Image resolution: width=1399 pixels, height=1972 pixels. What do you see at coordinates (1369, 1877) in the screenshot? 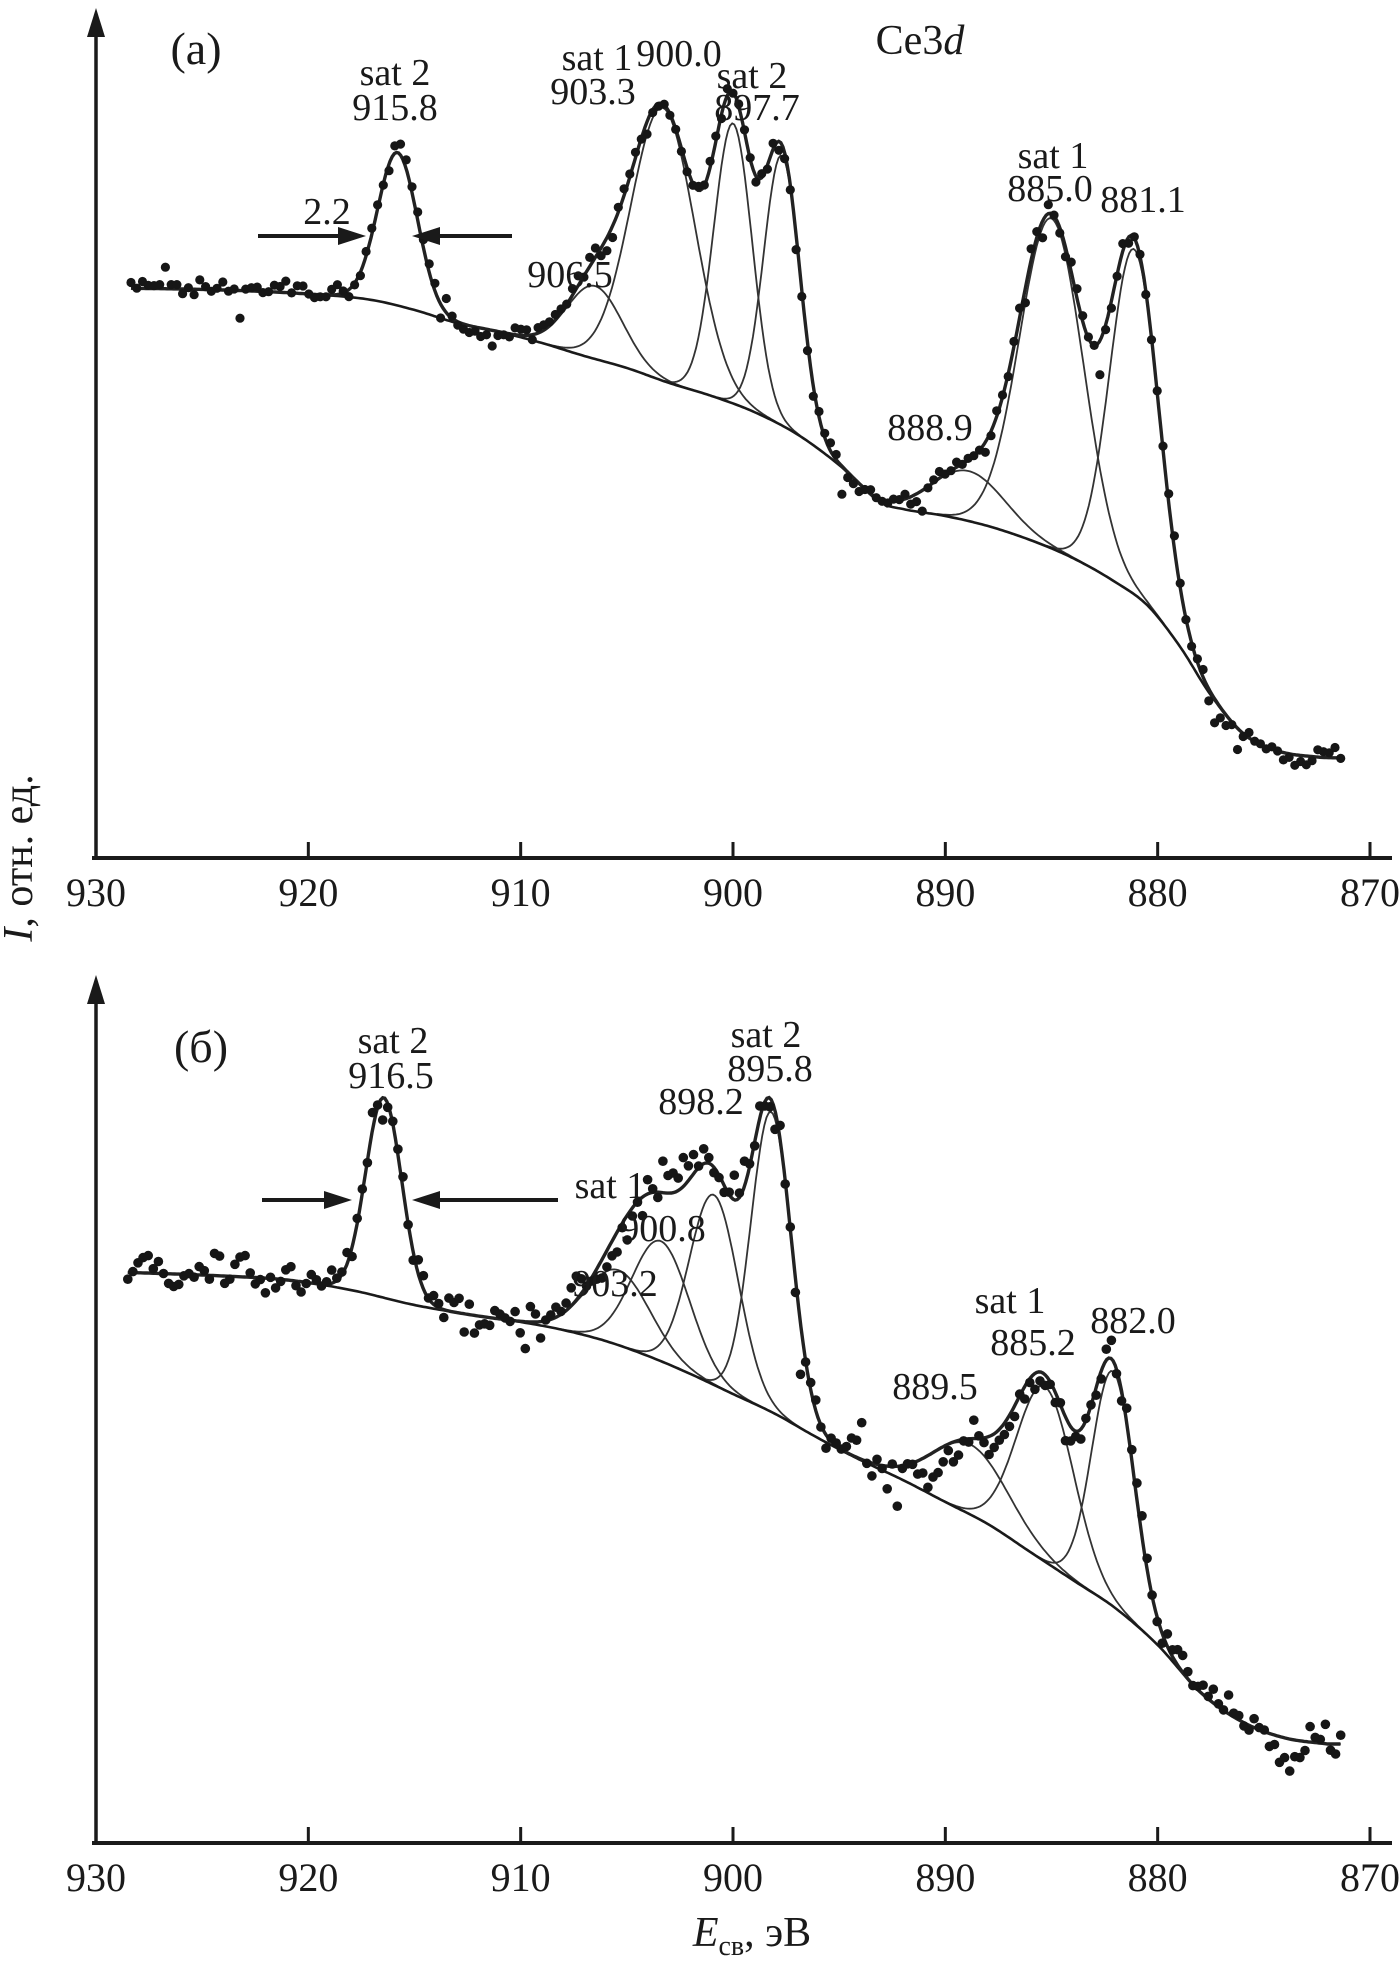
I see `x-tick-label: 870` at bounding box center [1369, 1877].